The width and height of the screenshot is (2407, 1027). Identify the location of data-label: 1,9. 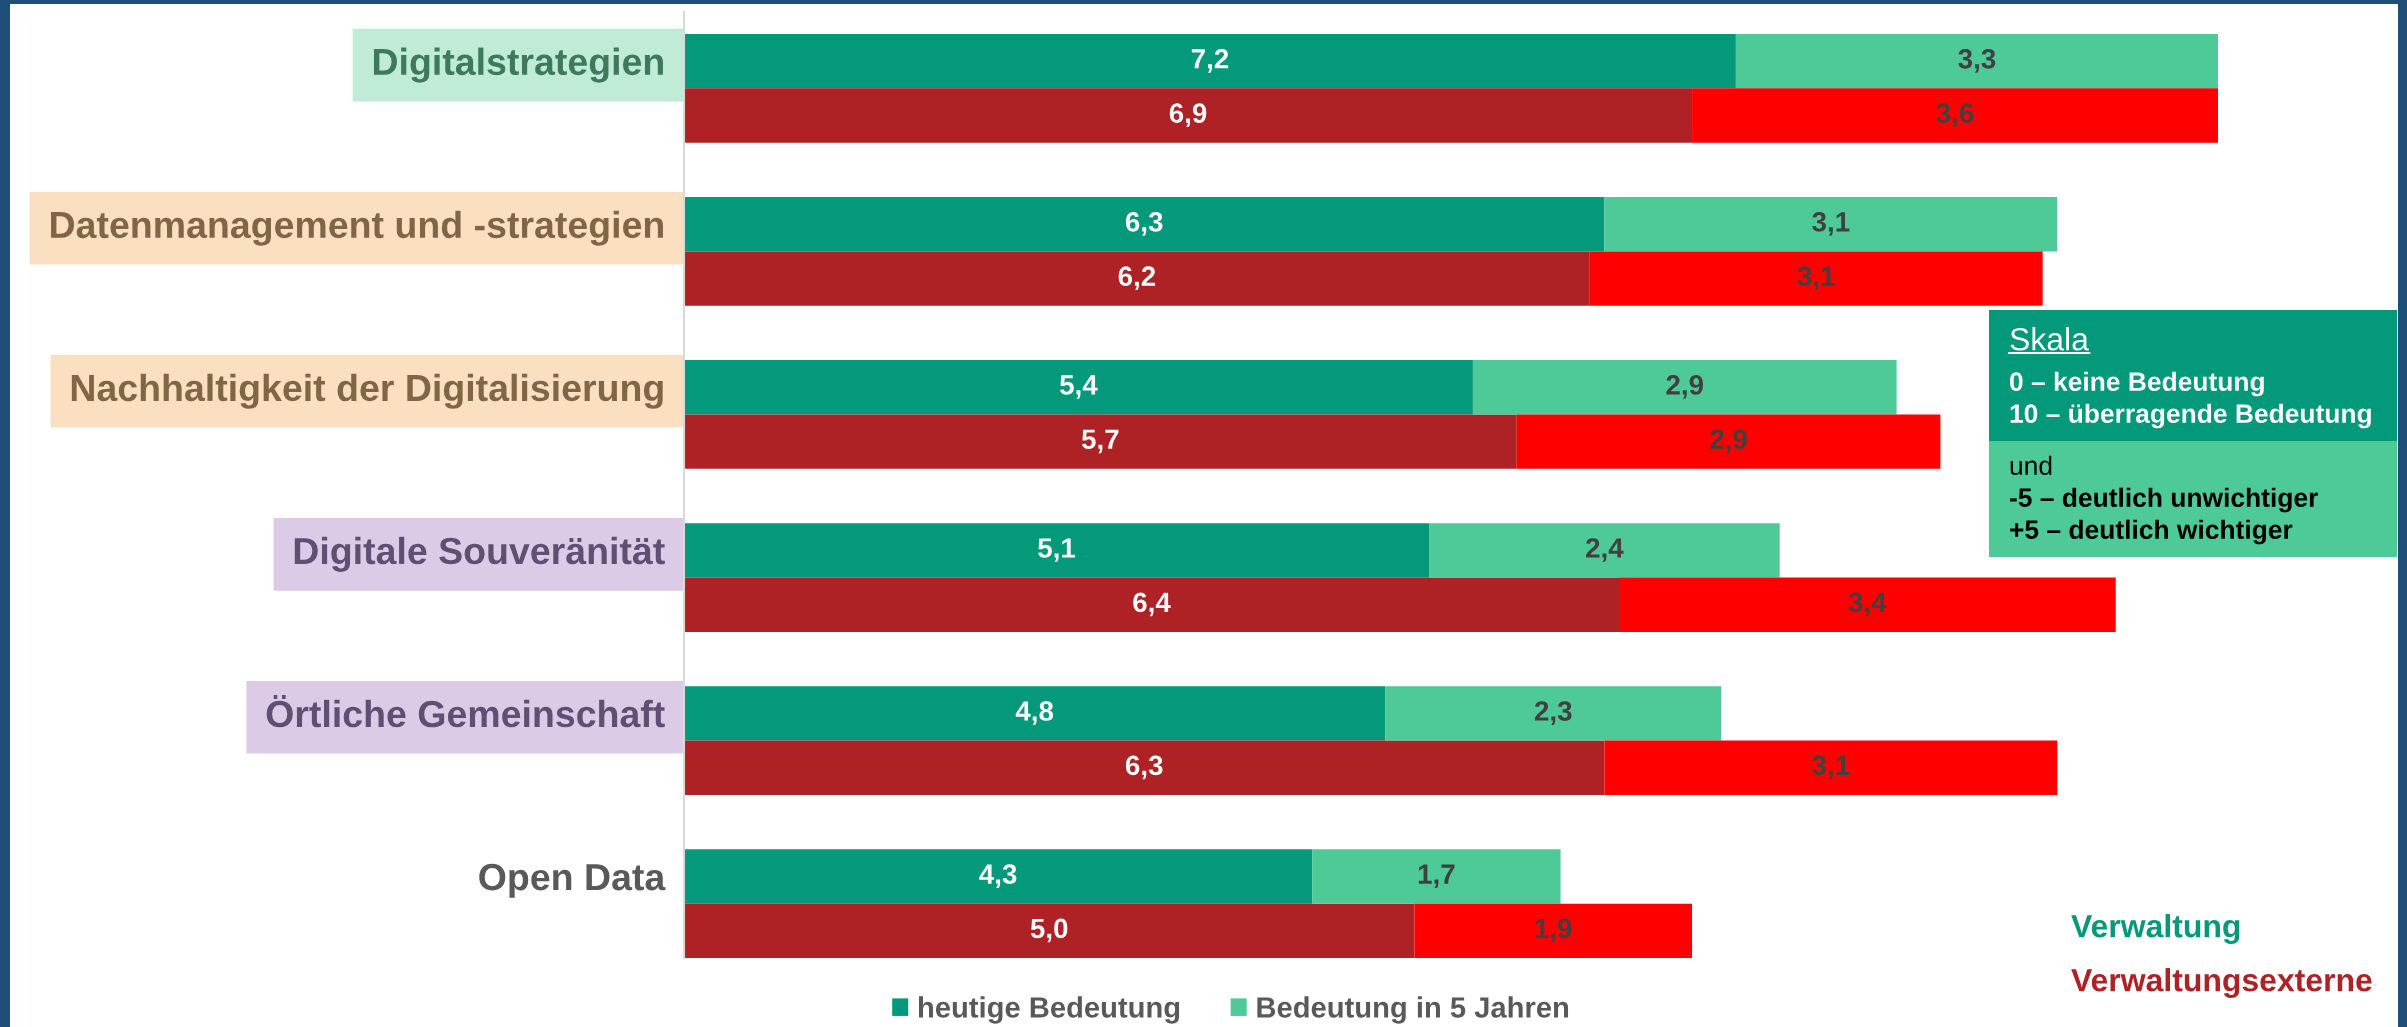
(1553, 930).